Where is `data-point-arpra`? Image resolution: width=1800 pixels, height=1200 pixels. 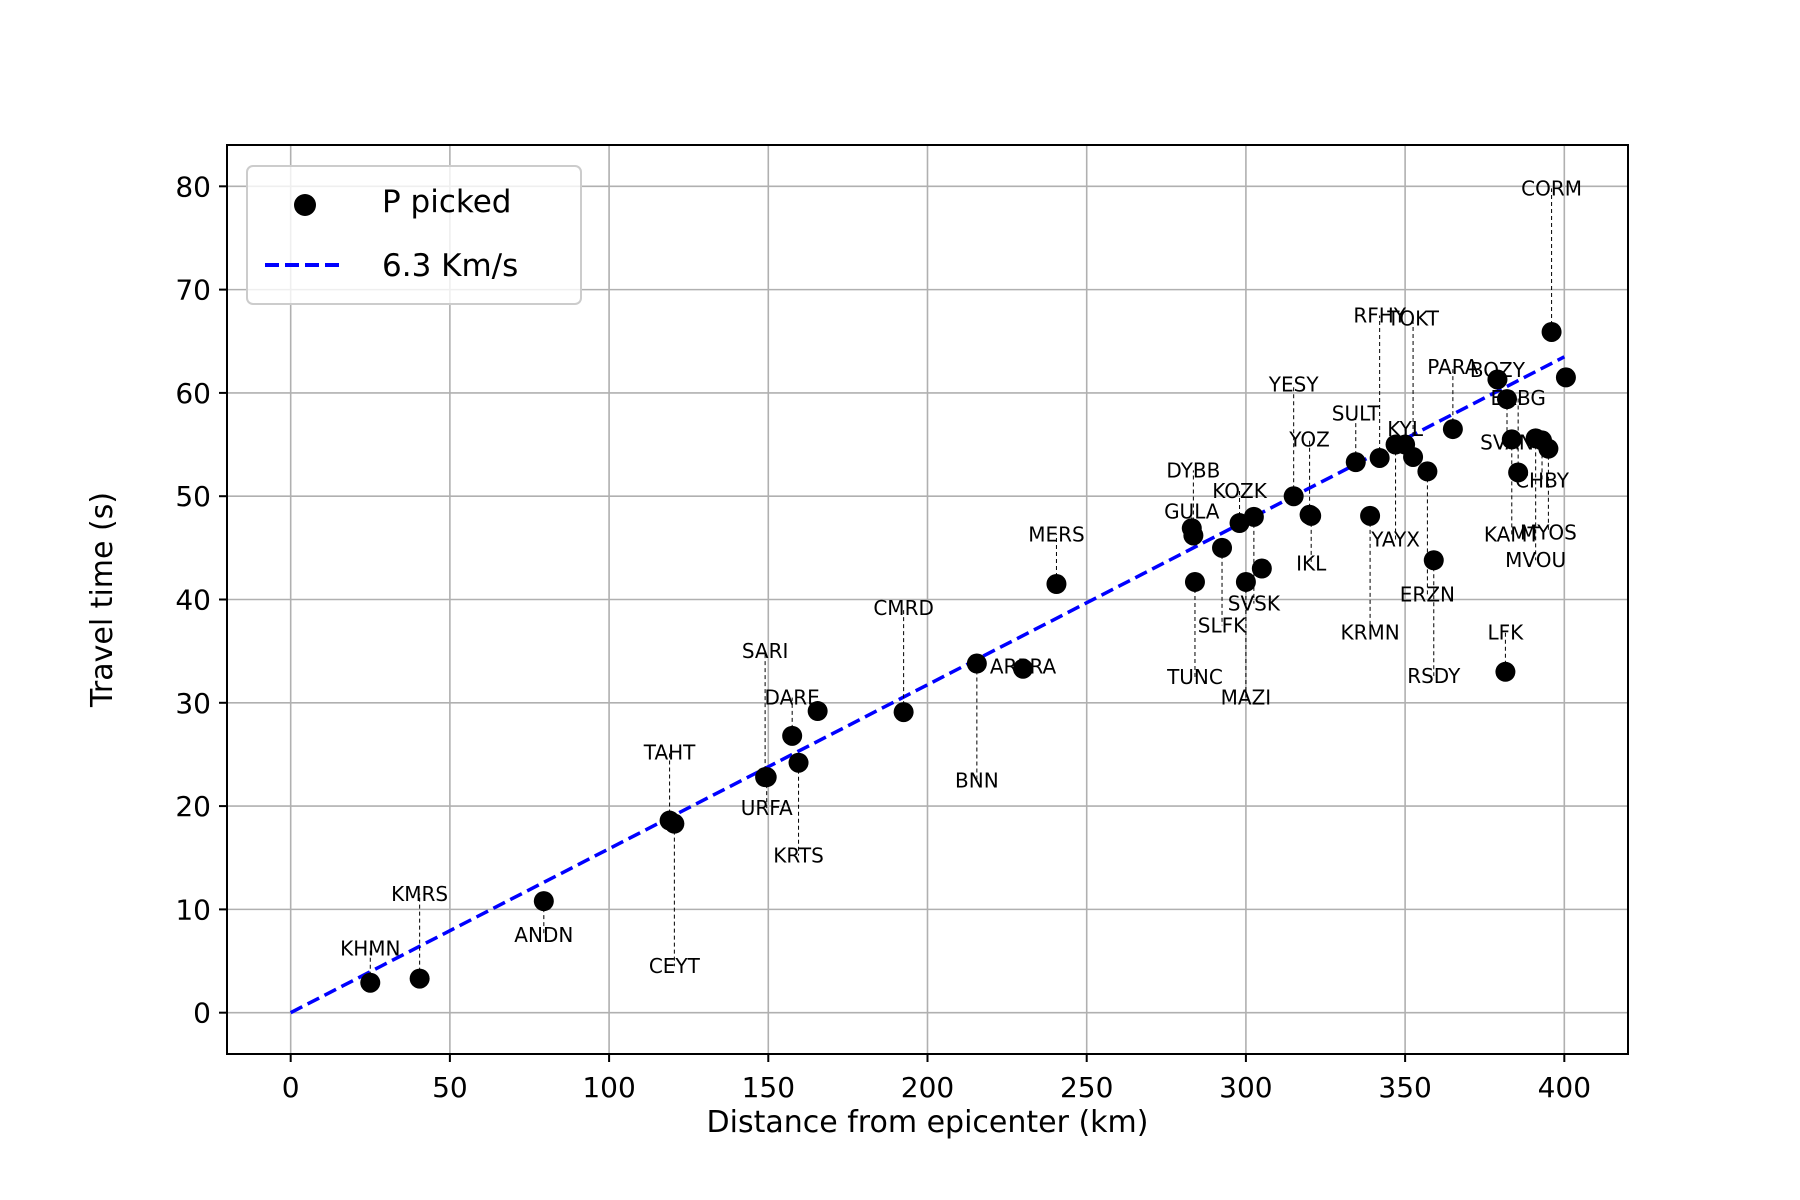 data-point-arpra is located at coordinates (1023, 668).